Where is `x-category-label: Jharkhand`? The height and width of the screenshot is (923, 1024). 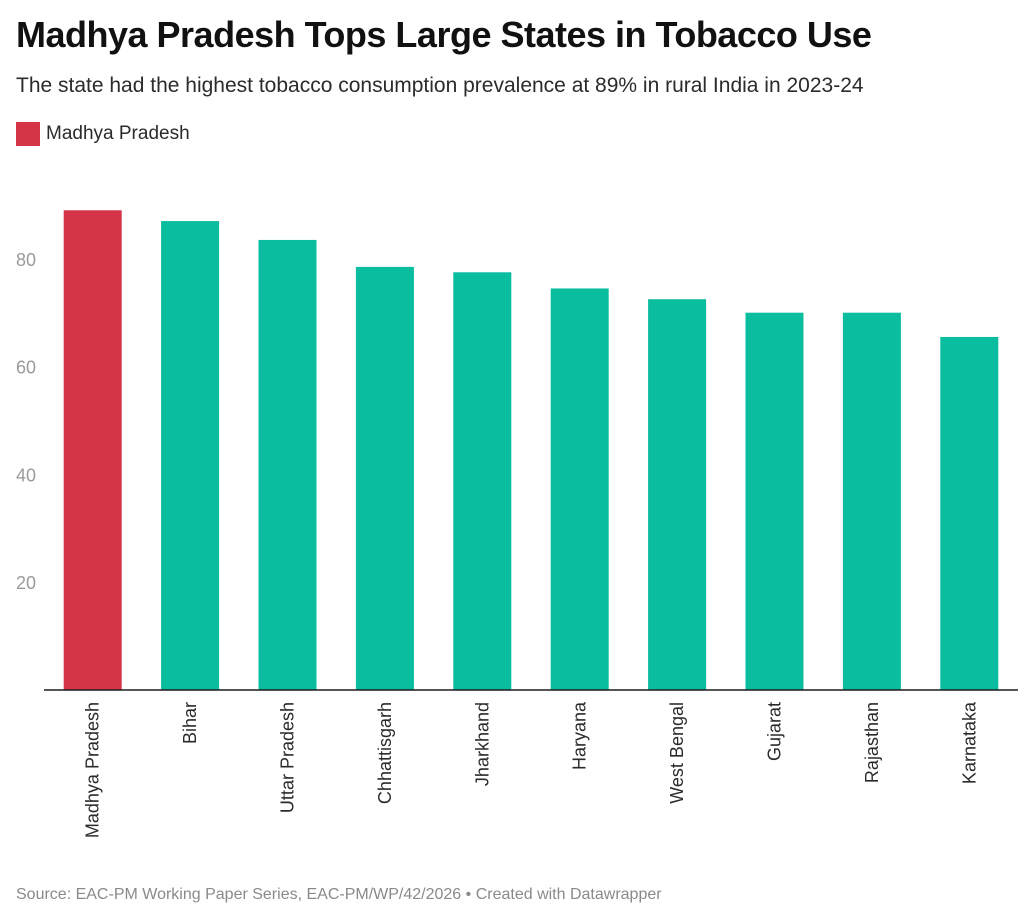 x-category-label: Jharkhand is located at coordinates (482, 744).